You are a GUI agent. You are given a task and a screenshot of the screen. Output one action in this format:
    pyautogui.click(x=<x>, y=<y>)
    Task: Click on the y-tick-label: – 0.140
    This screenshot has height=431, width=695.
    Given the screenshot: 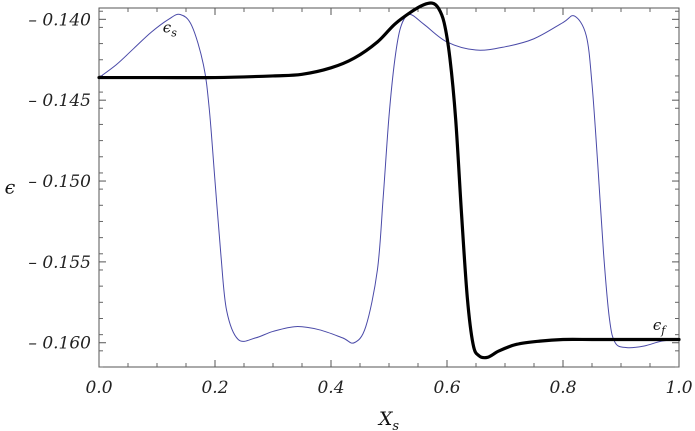 What is the action you would take?
    pyautogui.click(x=59, y=20)
    